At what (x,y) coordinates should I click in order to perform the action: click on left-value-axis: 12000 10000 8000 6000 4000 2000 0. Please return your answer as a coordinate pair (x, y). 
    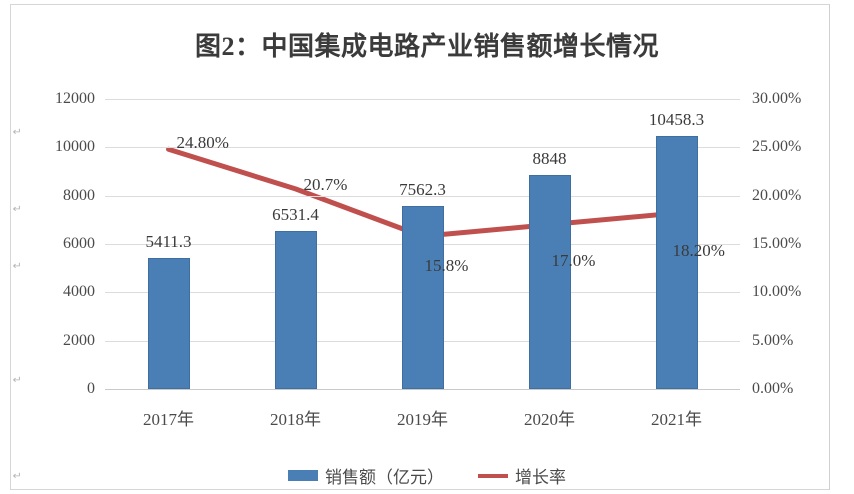
    Looking at the image, I should click on (57, 243).